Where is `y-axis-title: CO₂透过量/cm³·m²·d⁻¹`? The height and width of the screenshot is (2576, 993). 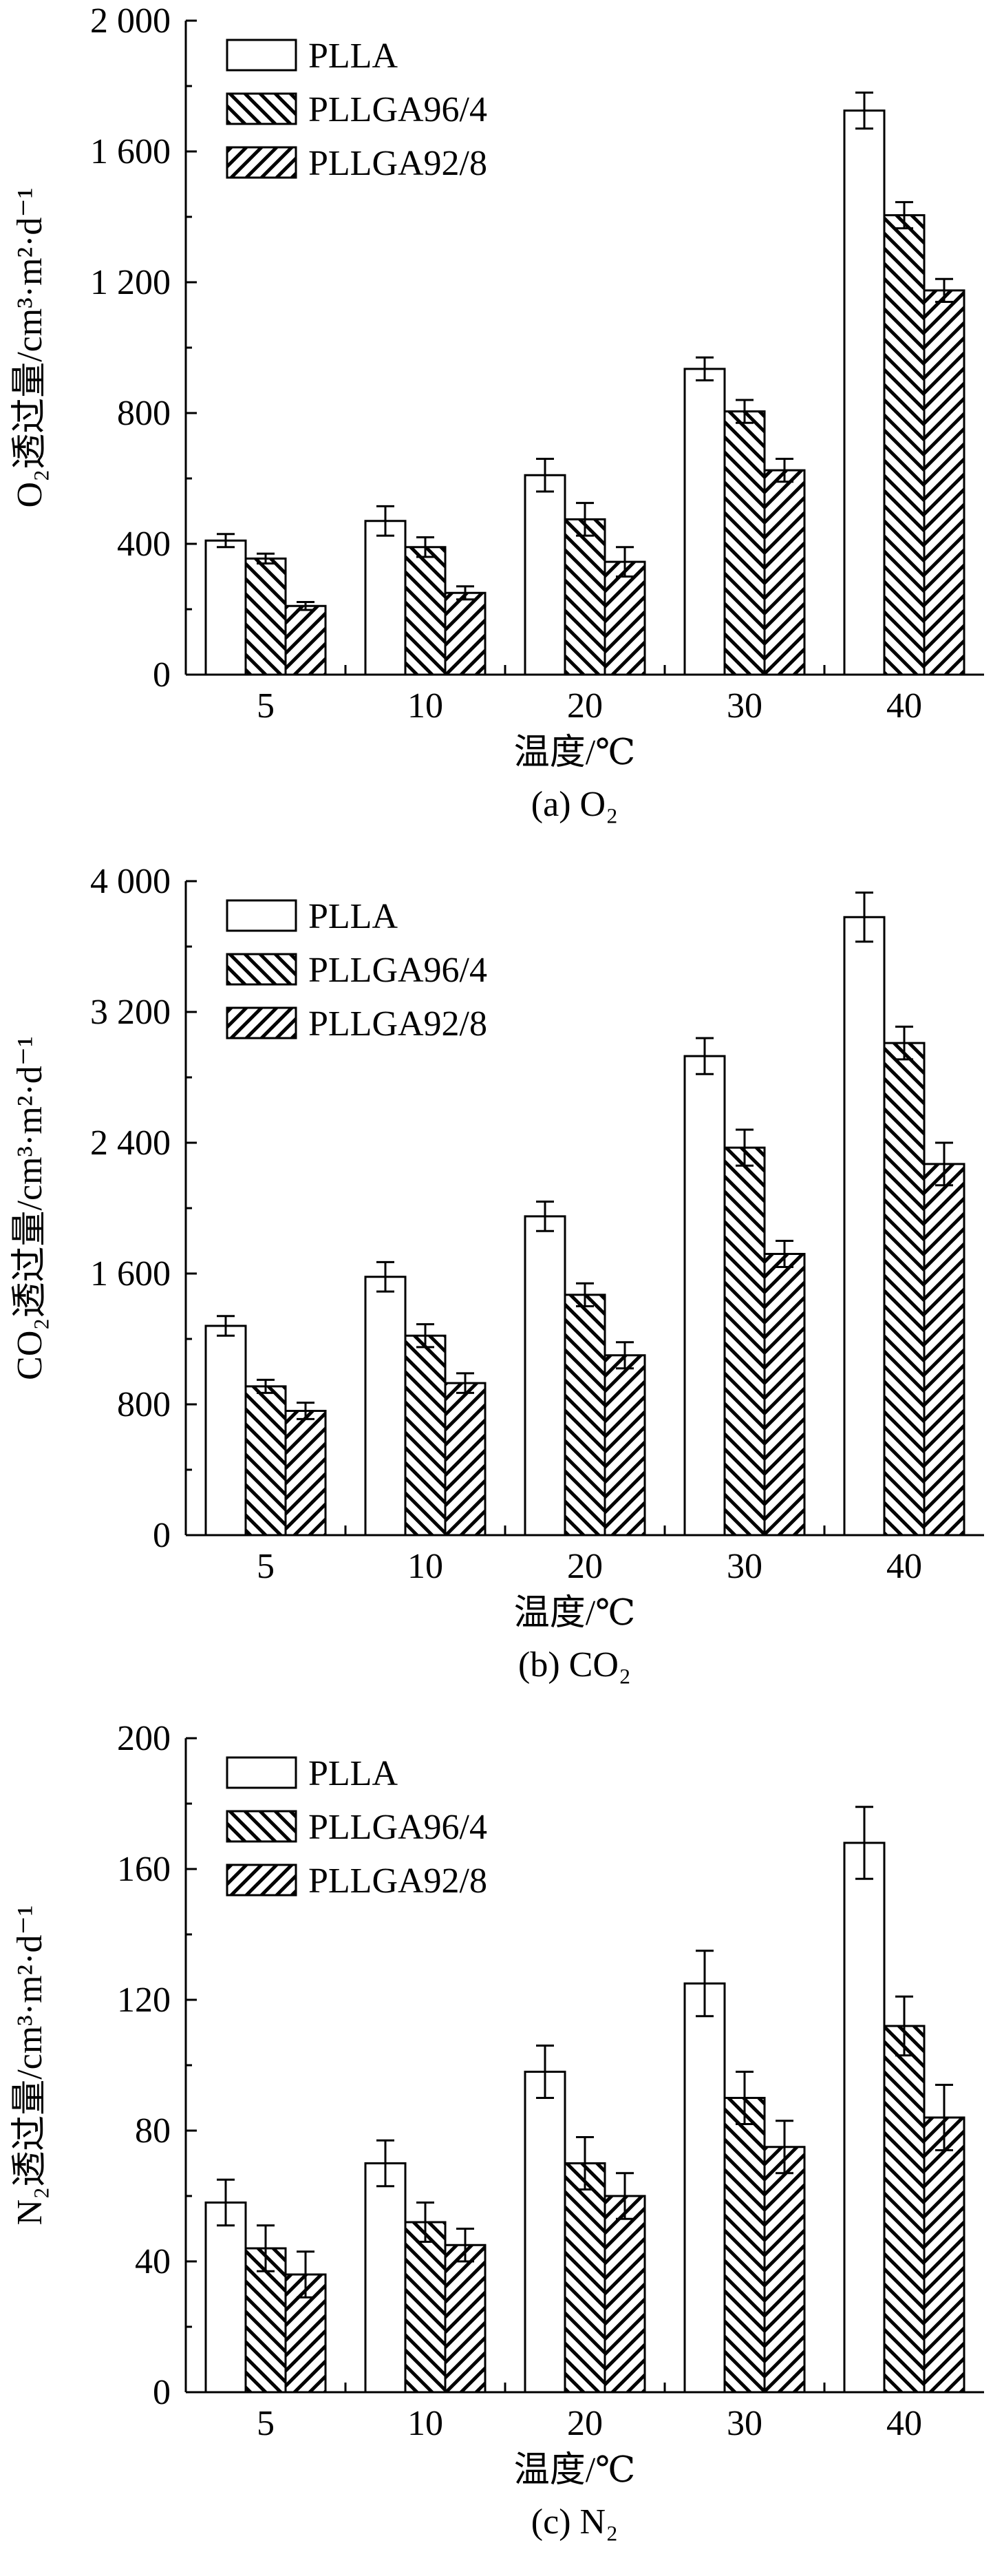 y-axis-title: CO₂透过量/cm³·m²·d⁻¹ is located at coordinates (30, 1208).